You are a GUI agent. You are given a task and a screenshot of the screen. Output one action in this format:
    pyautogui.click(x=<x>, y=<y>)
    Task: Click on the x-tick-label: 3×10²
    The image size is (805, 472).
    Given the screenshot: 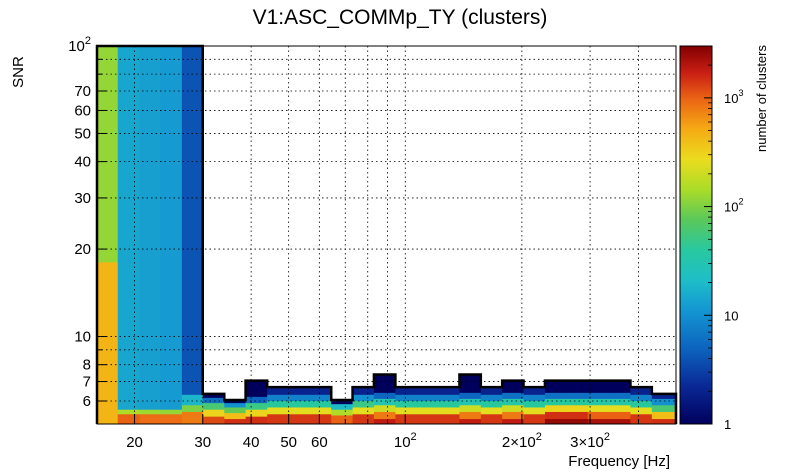 What is the action you would take?
    pyautogui.click(x=590, y=441)
    